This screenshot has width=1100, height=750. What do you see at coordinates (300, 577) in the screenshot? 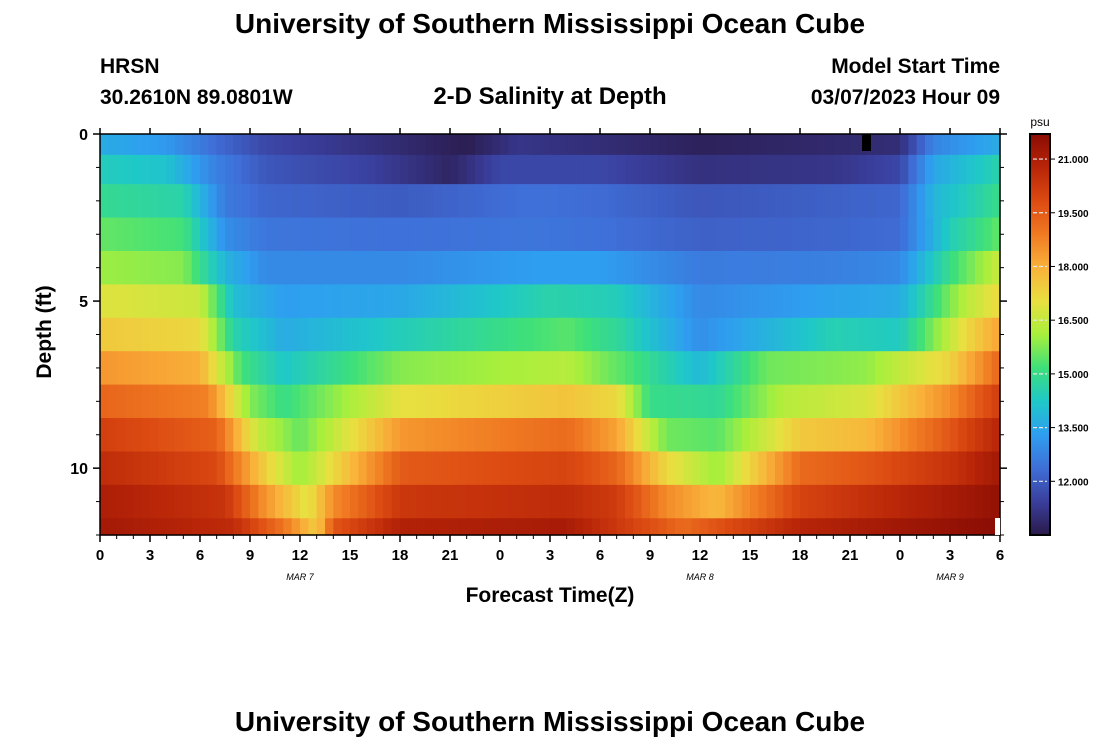
I see `date-label: MAR 7` at bounding box center [300, 577].